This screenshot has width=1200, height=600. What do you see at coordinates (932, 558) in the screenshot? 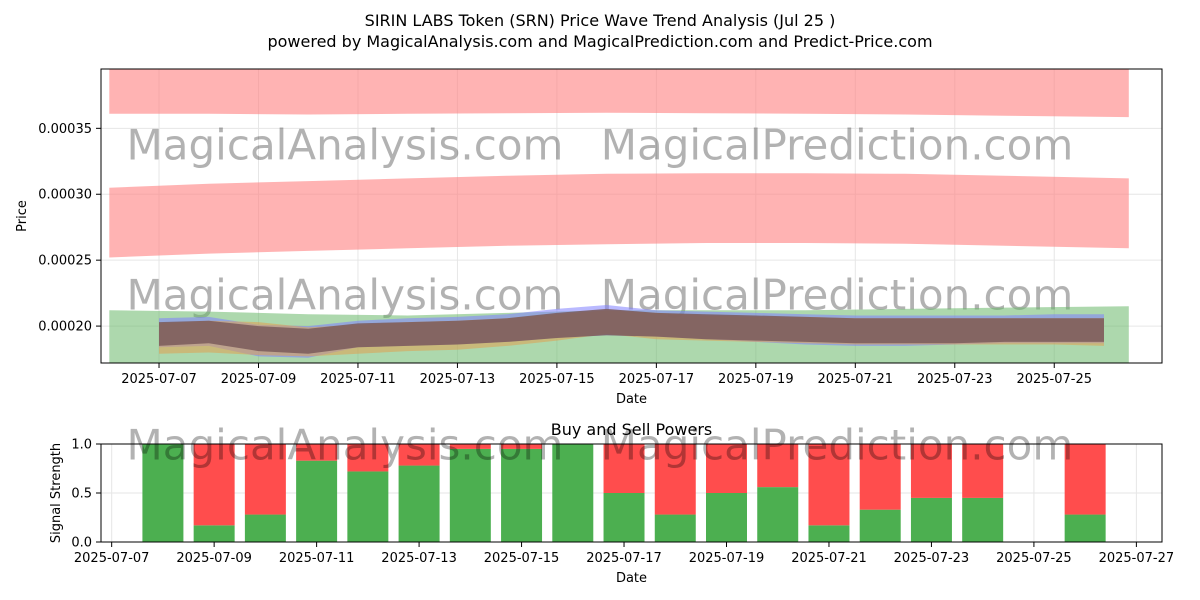
I see `signal-x-tick-label: 2025-07-23` at bounding box center [932, 558].